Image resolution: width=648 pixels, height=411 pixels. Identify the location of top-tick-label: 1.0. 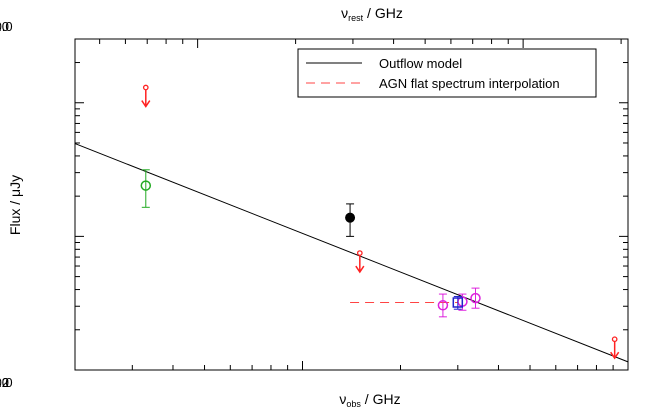
(4, 26).